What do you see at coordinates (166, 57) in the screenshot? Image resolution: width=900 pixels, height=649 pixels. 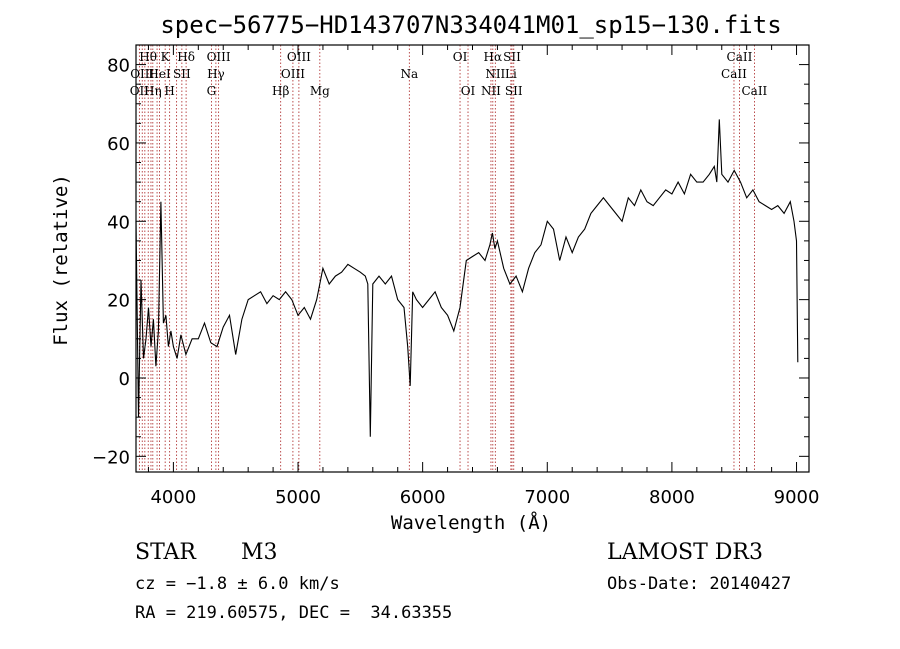 I see `spectral-line-label-1: K` at bounding box center [166, 57].